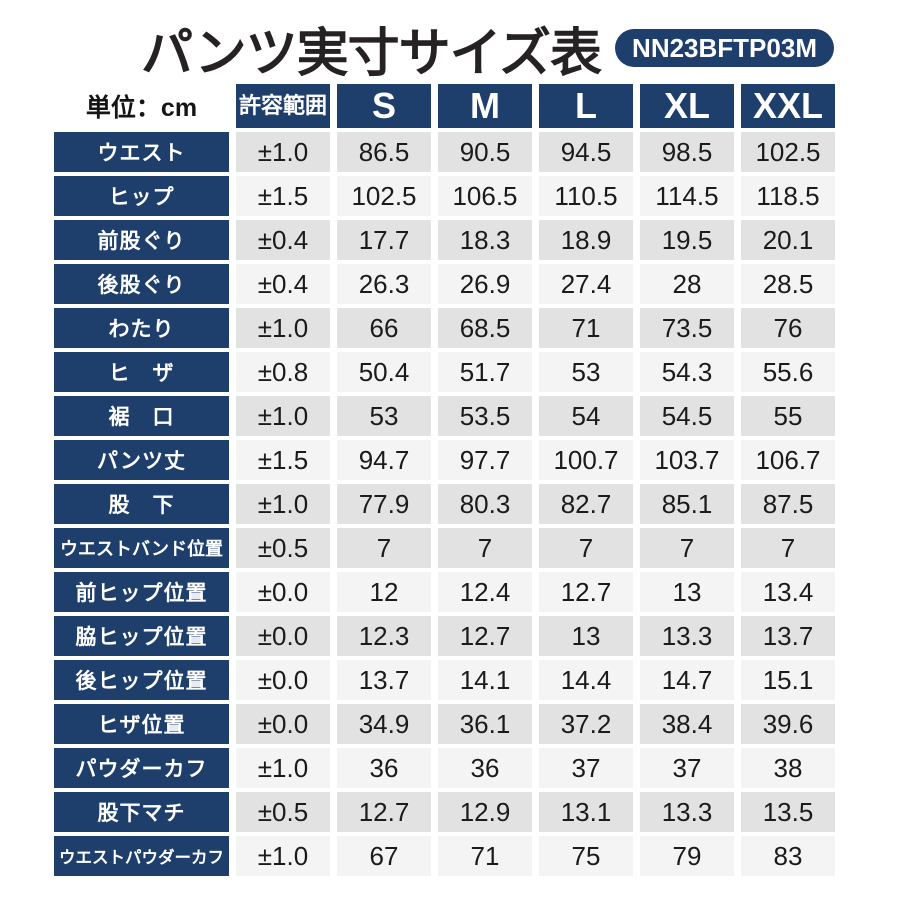  What do you see at coordinates (586, 460) in the screenshot?
I see `size-value-cell: 100.7` at bounding box center [586, 460].